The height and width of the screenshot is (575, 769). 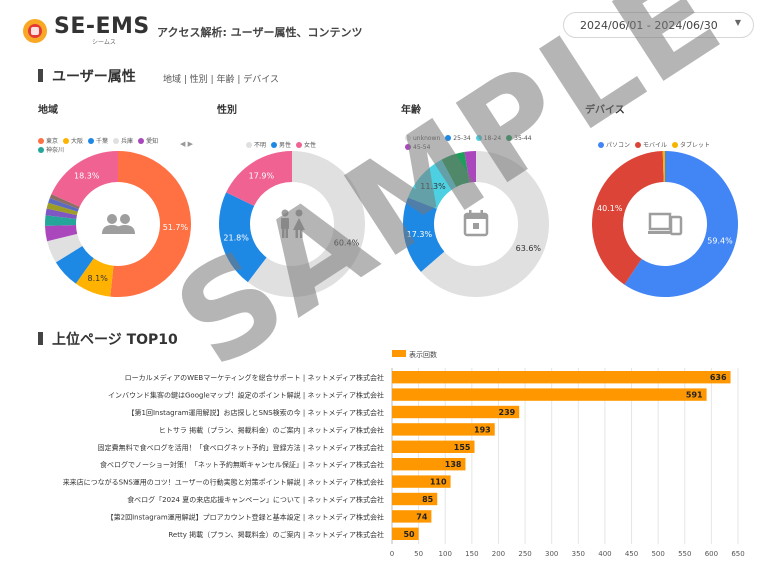 I want to click on bar-value-label: 74, so click(x=422, y=516).